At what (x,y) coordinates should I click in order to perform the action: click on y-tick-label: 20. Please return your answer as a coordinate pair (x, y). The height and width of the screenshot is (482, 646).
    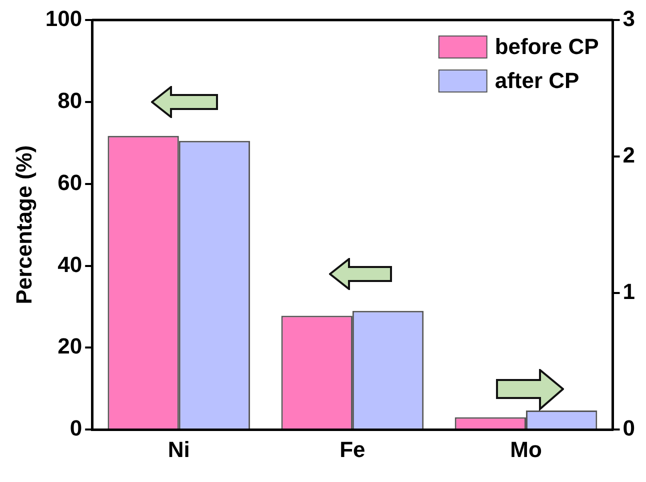
    Looking at the image, I should click on (70, 346).